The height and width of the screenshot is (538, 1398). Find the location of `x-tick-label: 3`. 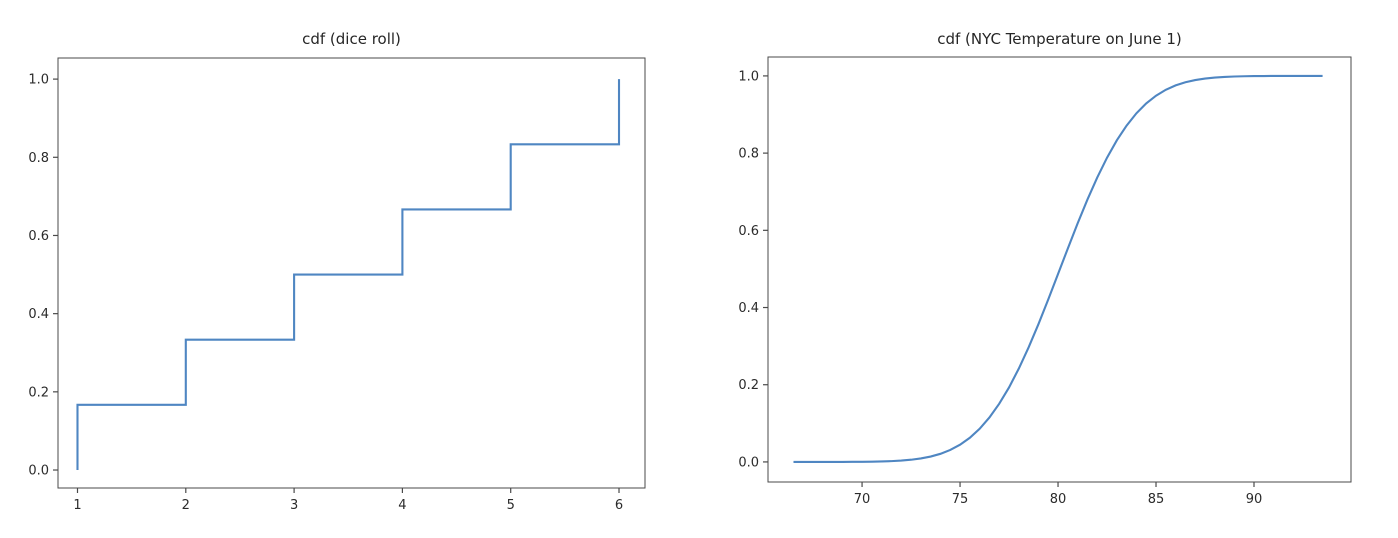

x-tick-label: 3 is located at coordinates (294, 505).